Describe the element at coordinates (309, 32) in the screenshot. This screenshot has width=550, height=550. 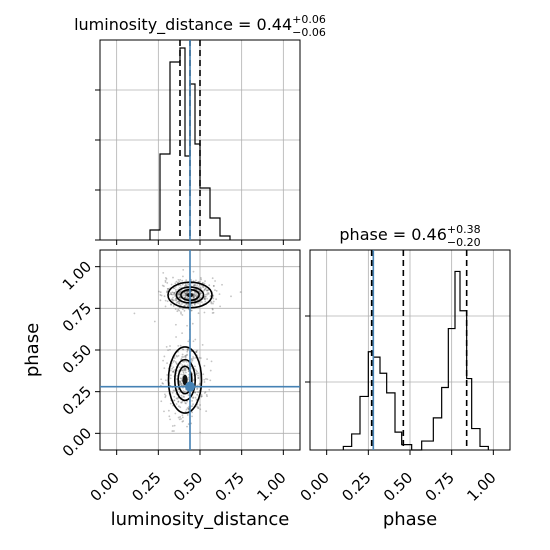
I see `title-lower-error: −0.06` at that location.